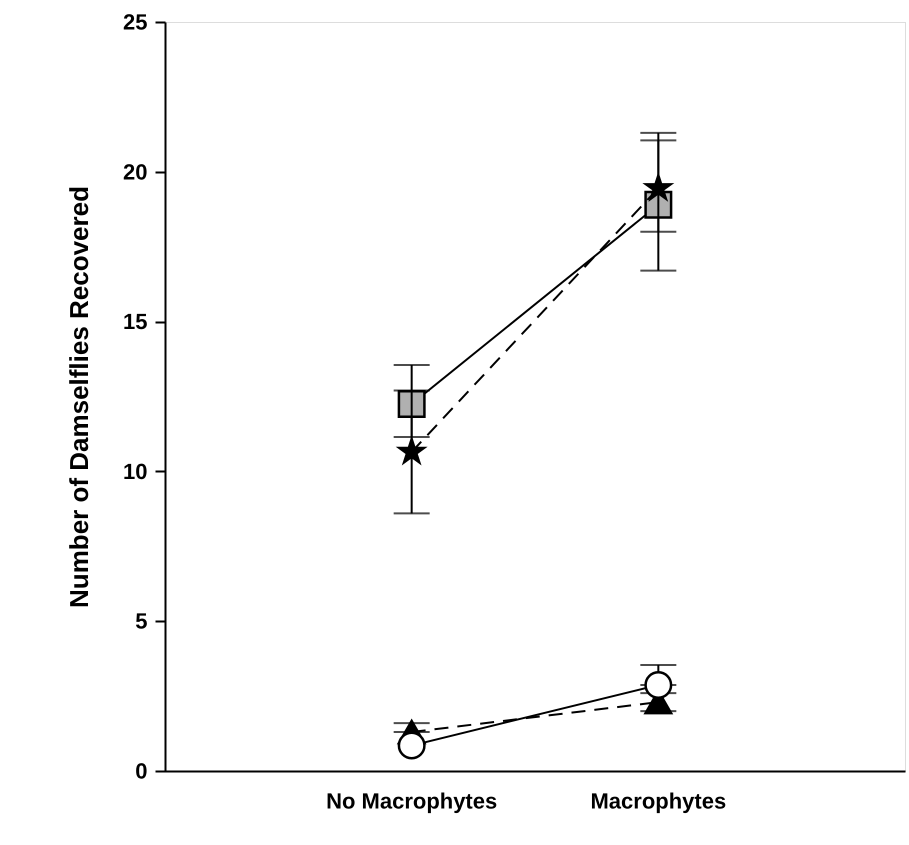 Image resolution: width=909 pixels, height=845 pixels. Describe the element at coordinates (79, 397) in the screenshot. I see `y-axis-title: Number of Damselflies Recovered` at that location.